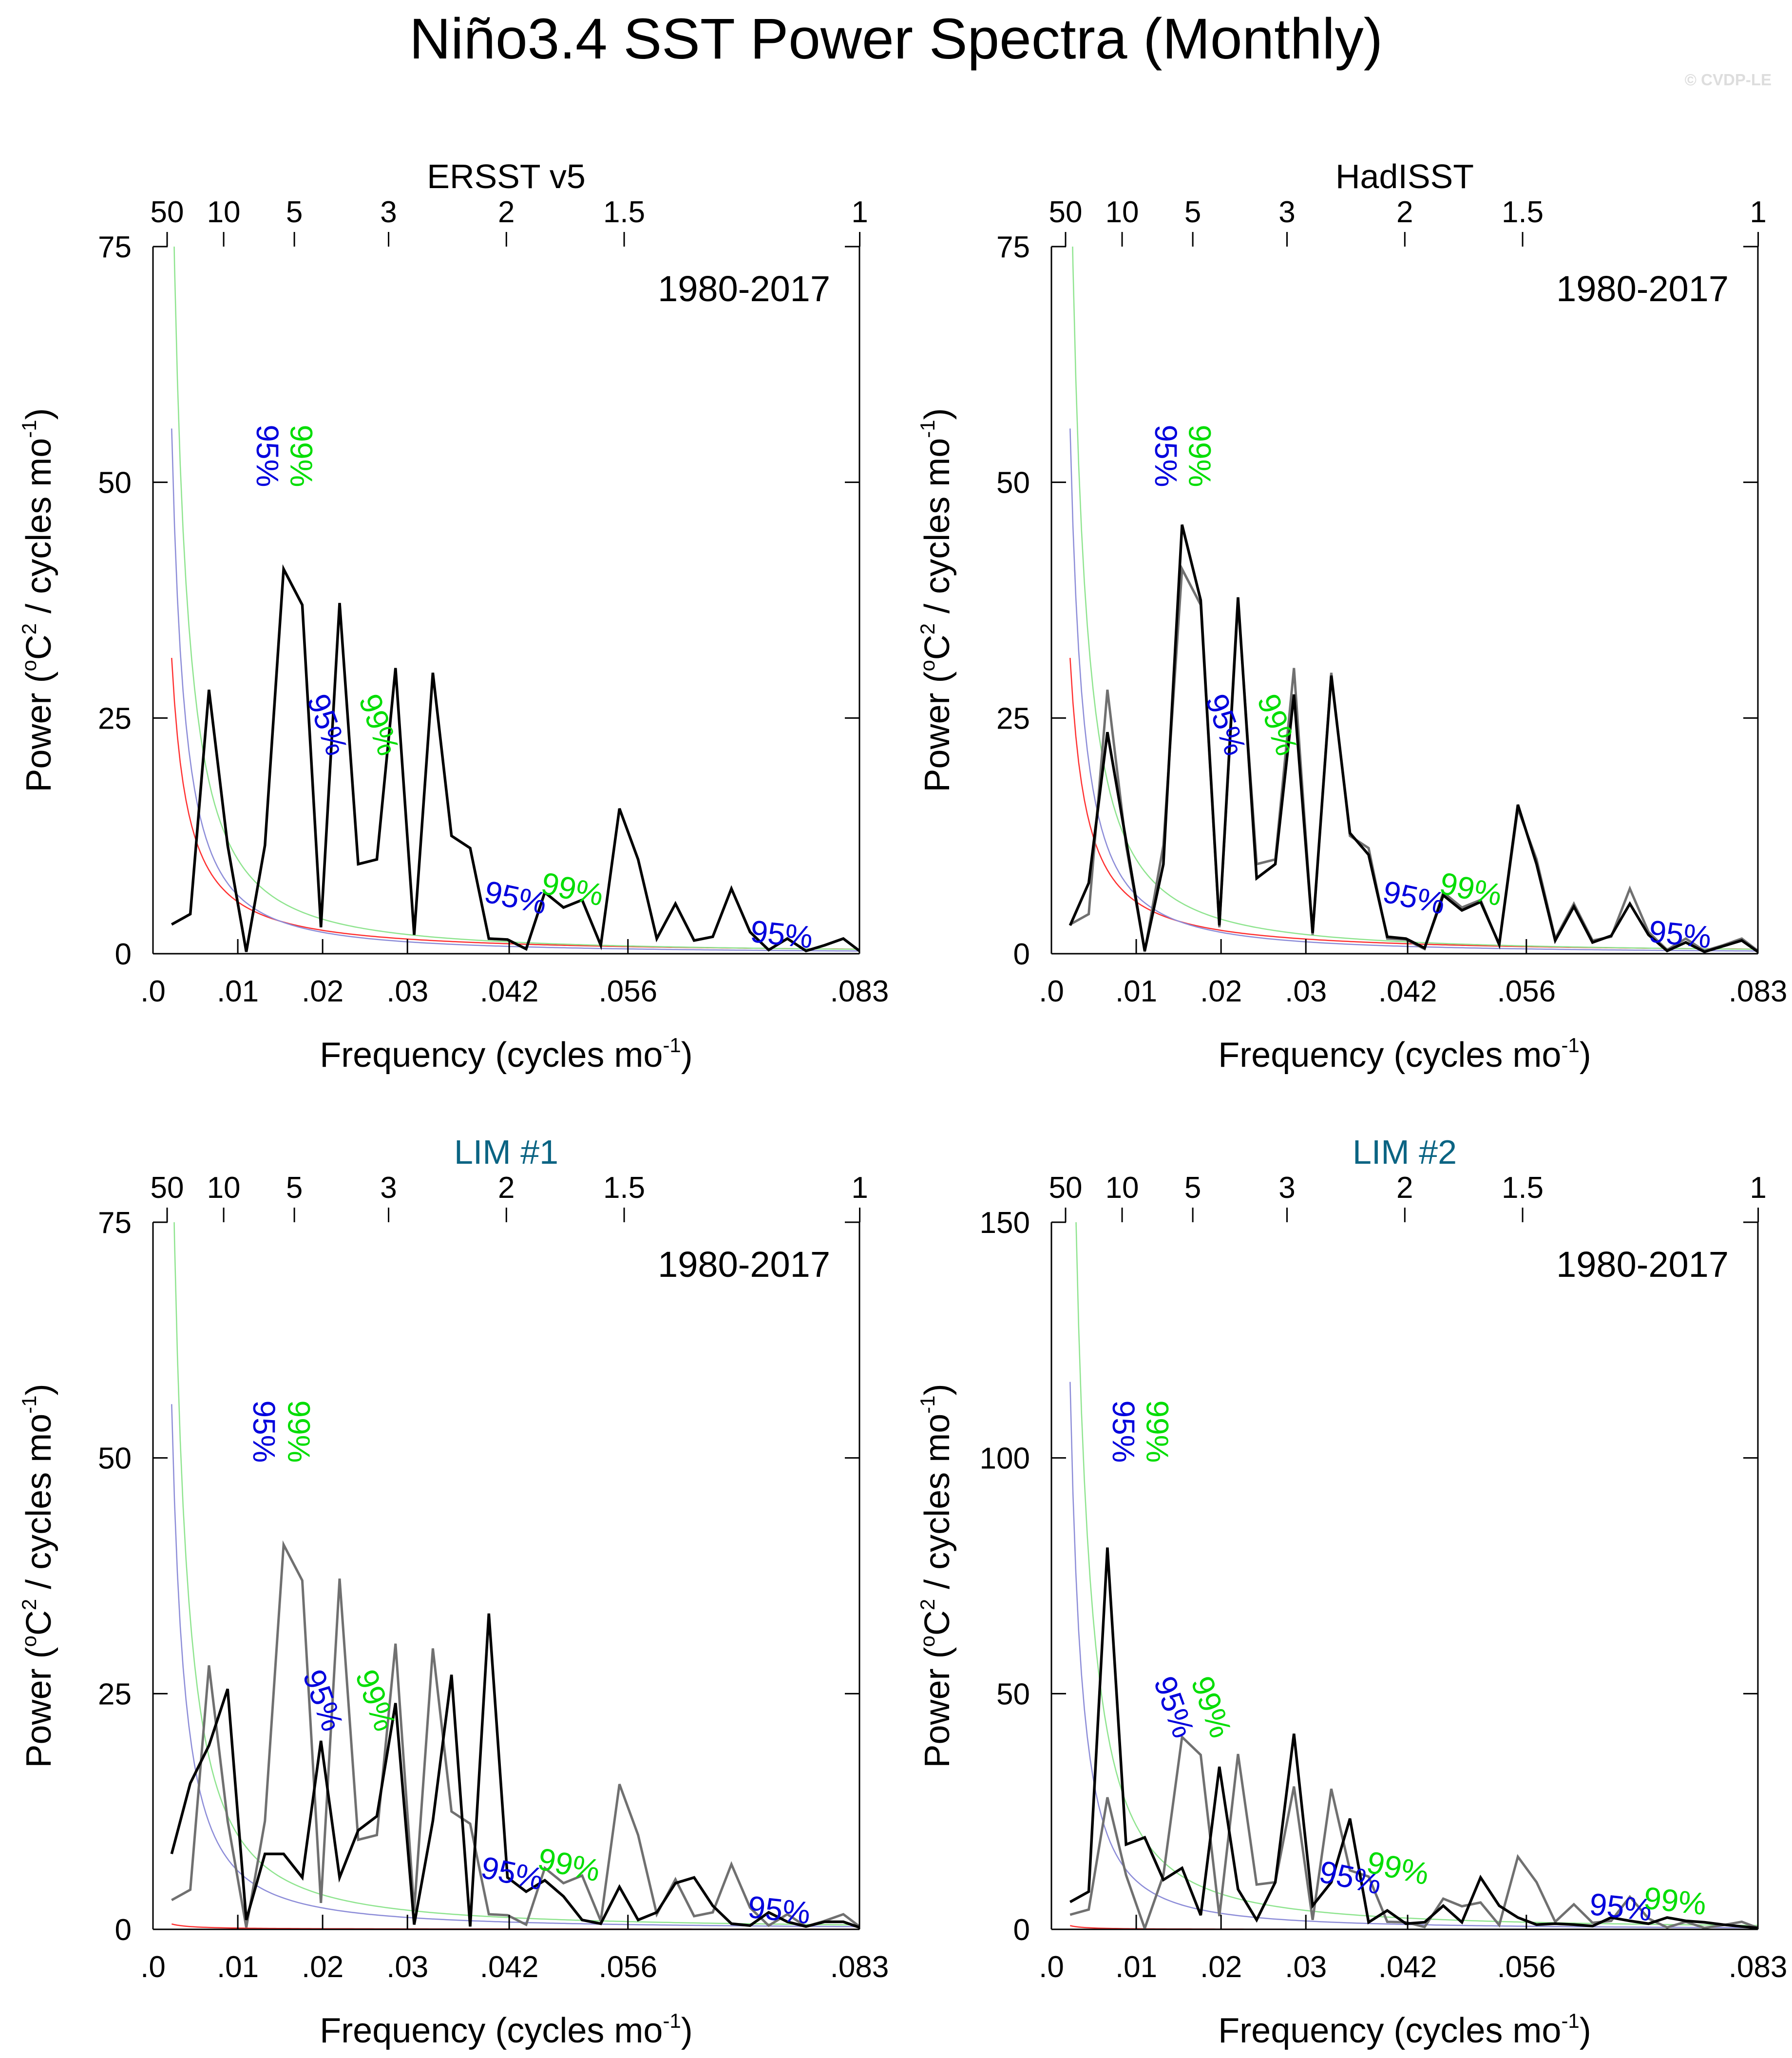 This screenshot has width=1792, height=2058. I want to click on confidence-95-curve, so click(1413, 1655).